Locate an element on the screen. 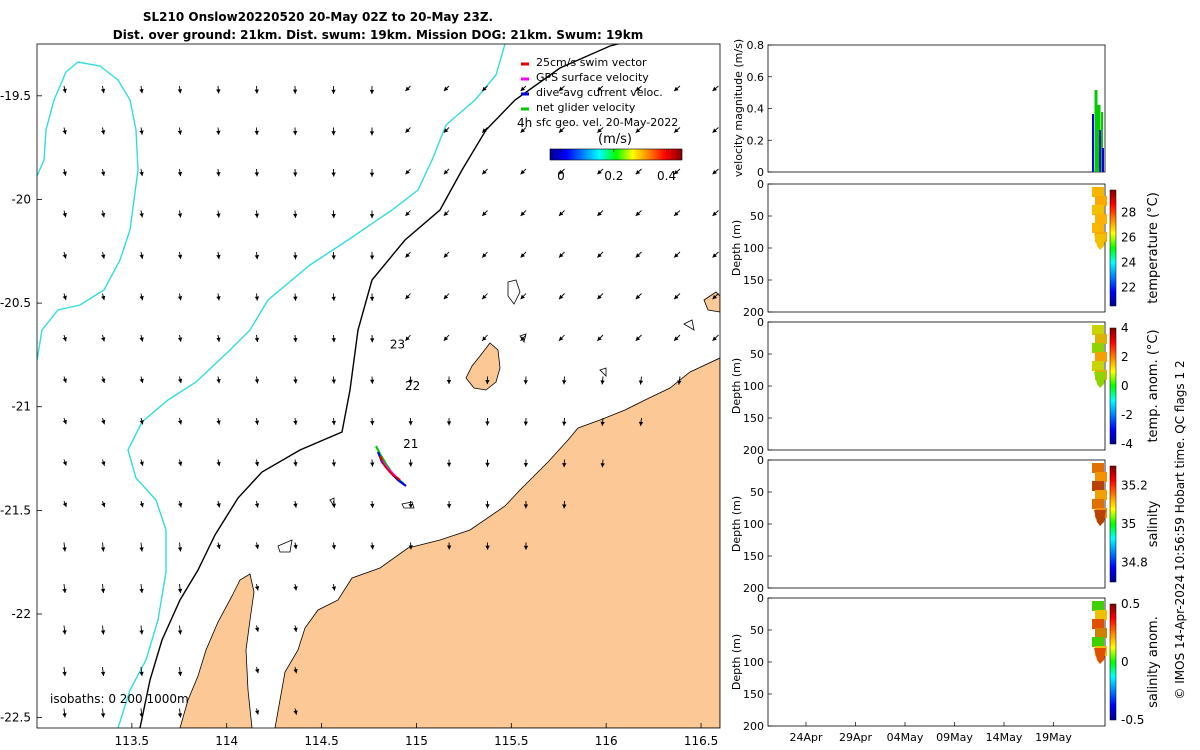 The width and height of the screenshot is (1200, 750). velocity-tick-label: 0.6 is located at coordinates (756, 77).